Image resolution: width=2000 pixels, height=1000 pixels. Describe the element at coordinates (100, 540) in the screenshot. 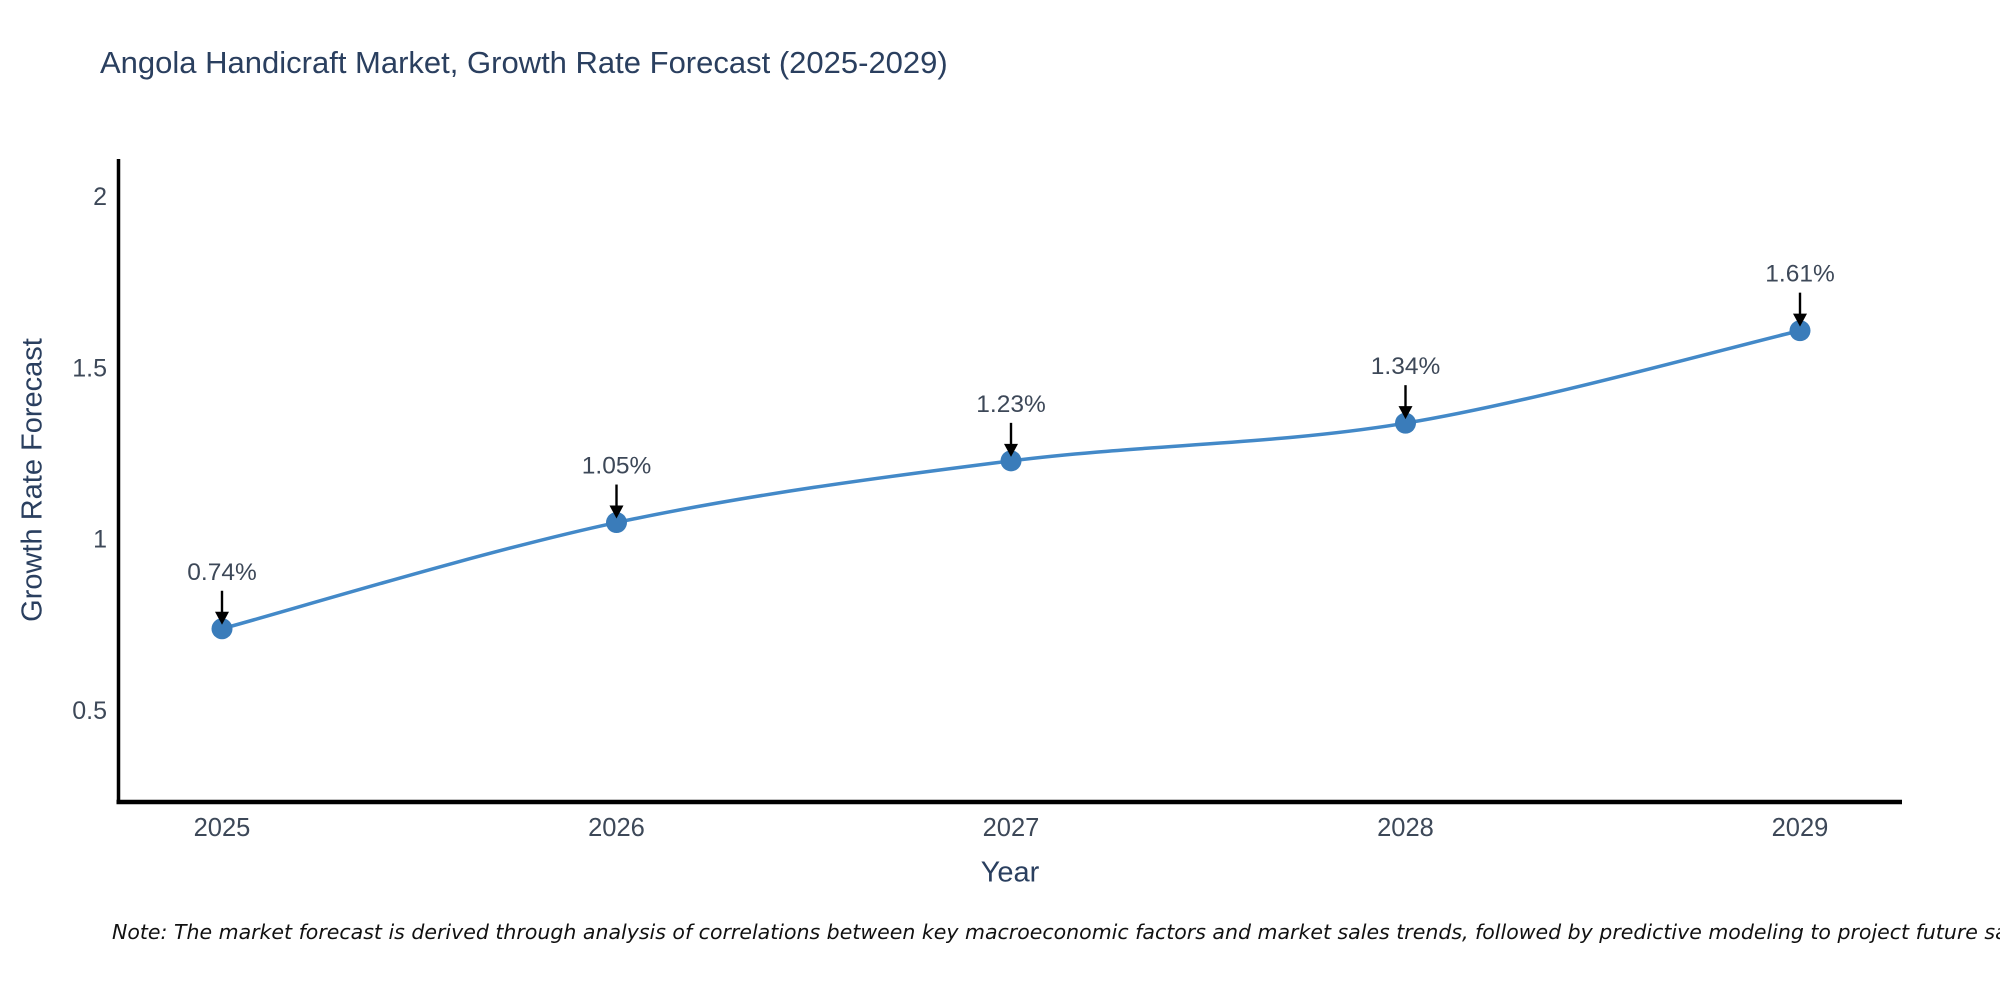

I see `y-tick-label: 1` at that location.